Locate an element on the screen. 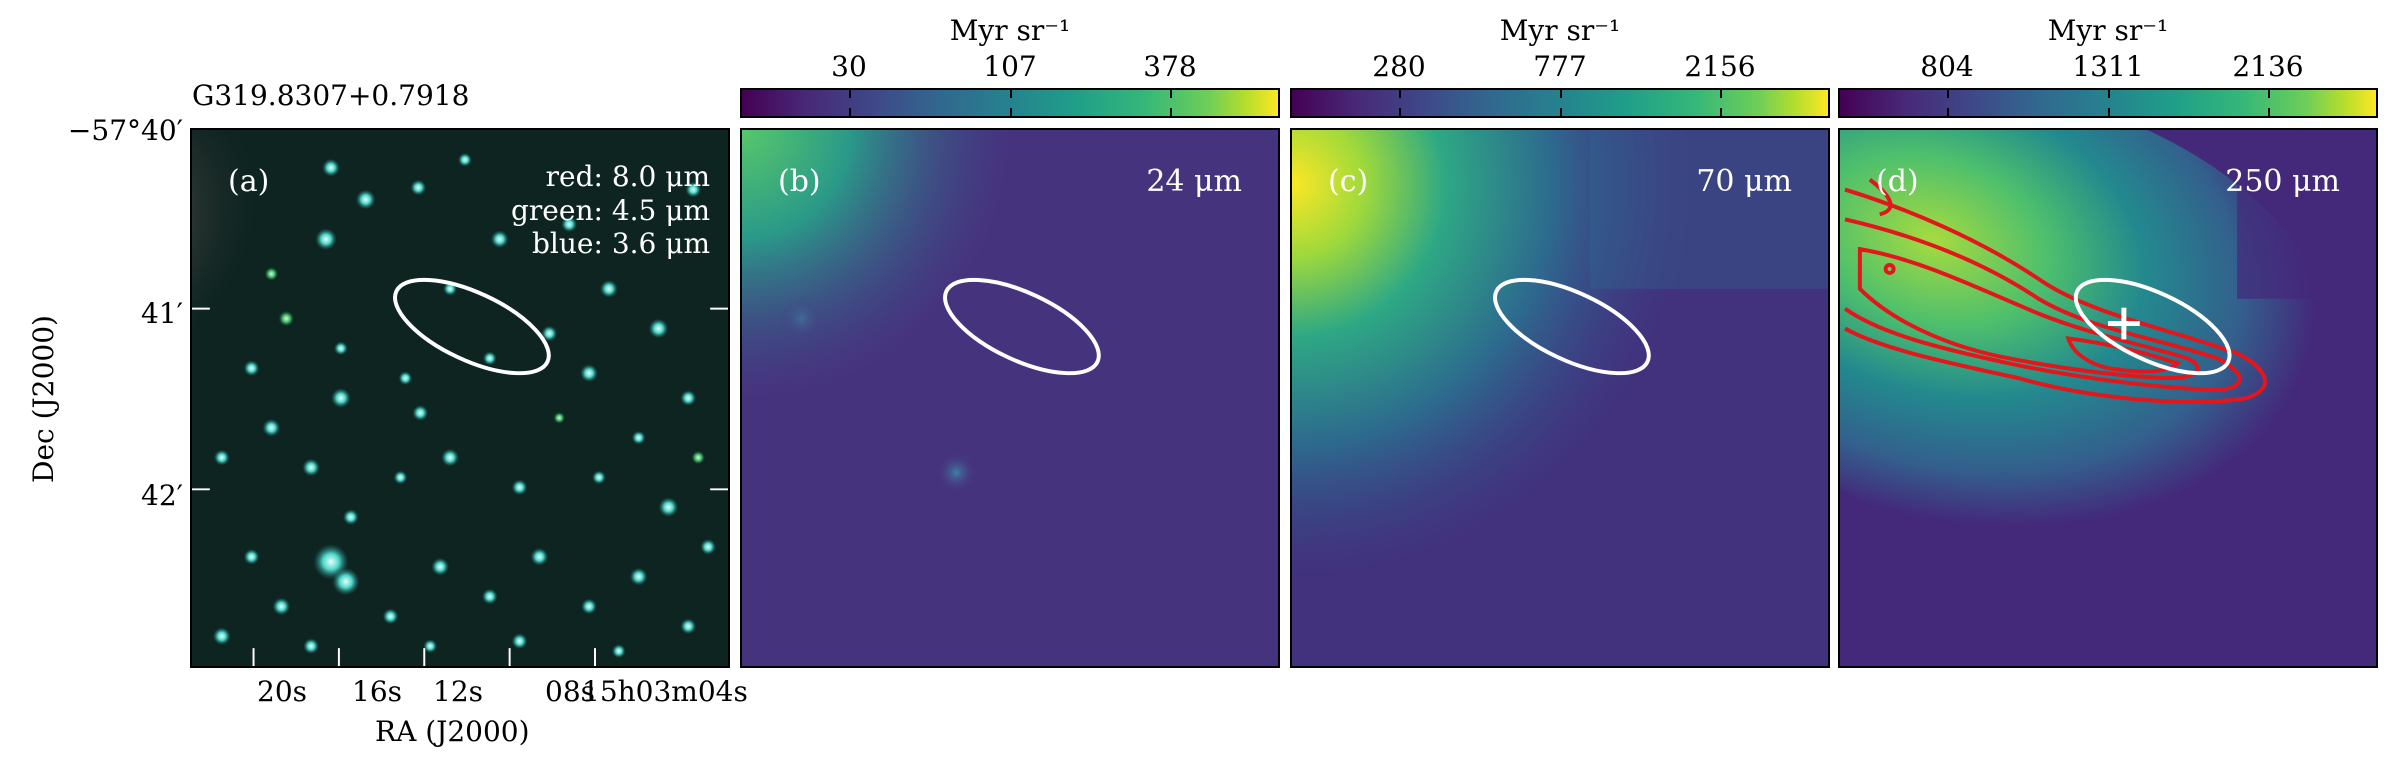  colorbar-d-tick: 2136 is located at coordinates (2268, 66).